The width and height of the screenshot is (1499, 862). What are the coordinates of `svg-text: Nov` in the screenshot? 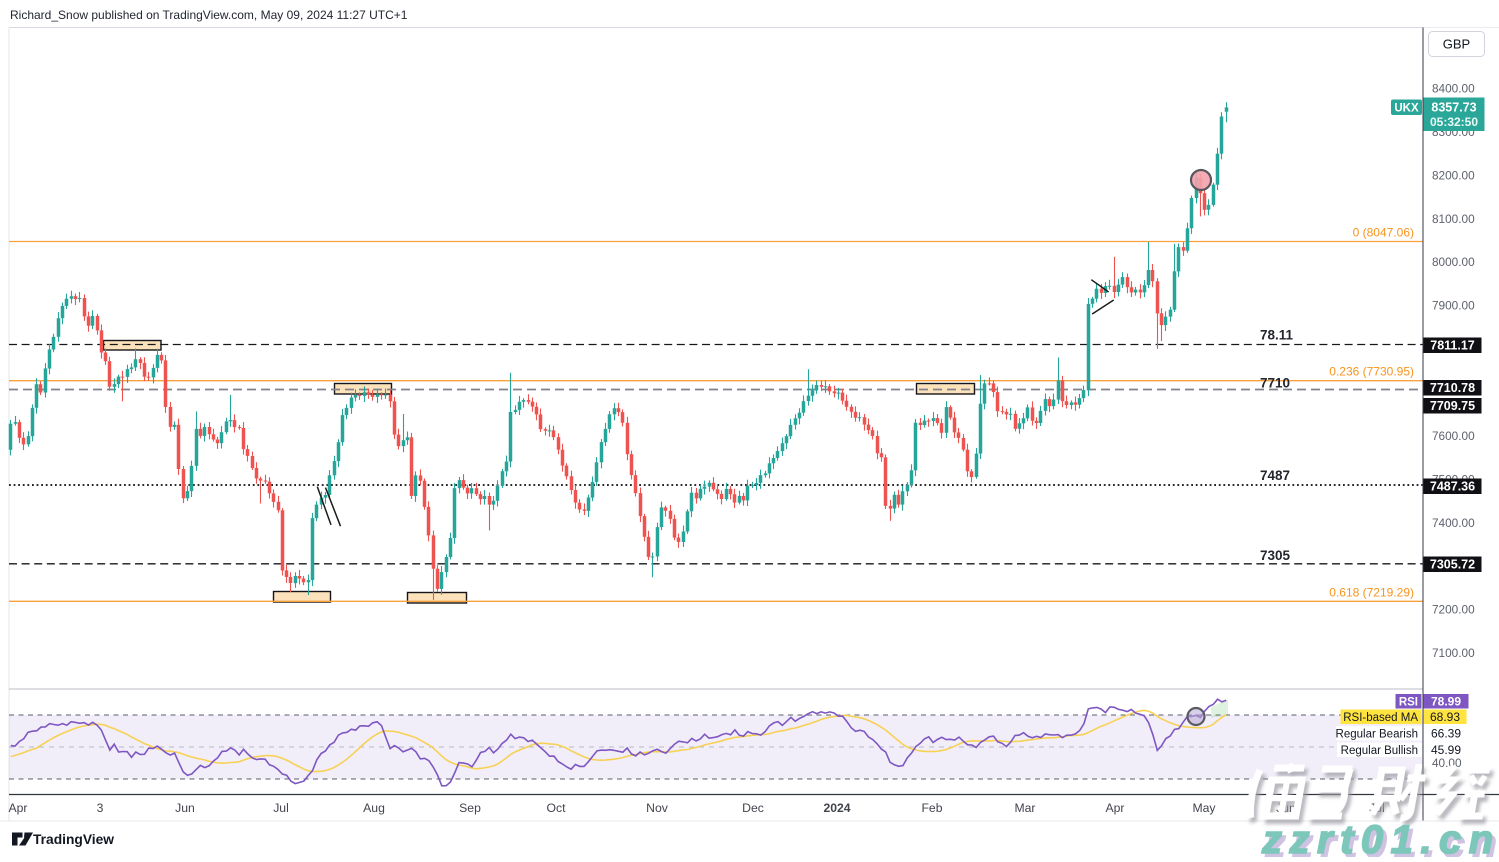 It's located at (657, 808).